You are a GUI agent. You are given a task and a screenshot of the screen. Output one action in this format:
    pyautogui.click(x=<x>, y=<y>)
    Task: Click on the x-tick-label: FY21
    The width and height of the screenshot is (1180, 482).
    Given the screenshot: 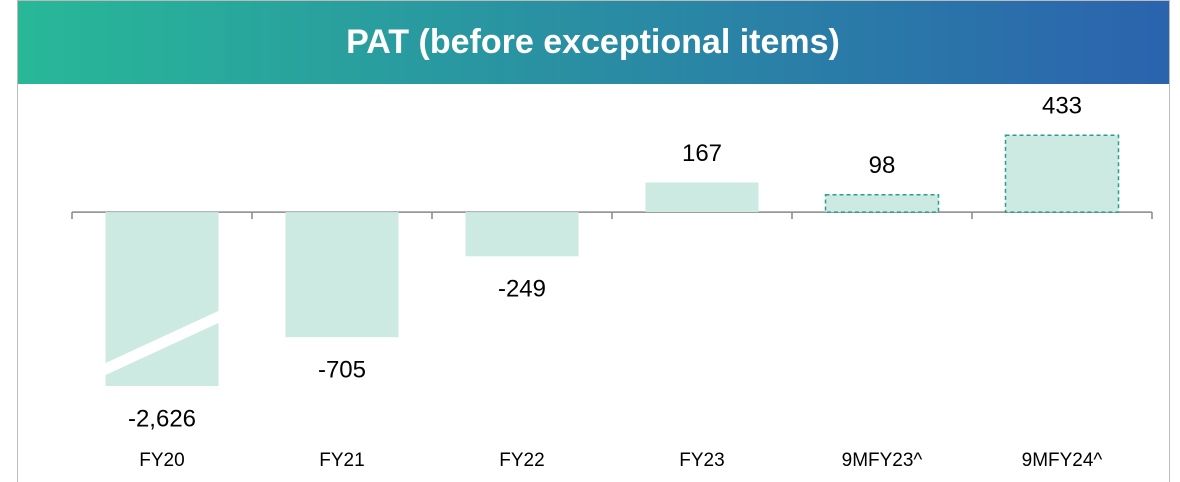 What is the action you would take?
    pyautogui.click(x=341, y=460)
    